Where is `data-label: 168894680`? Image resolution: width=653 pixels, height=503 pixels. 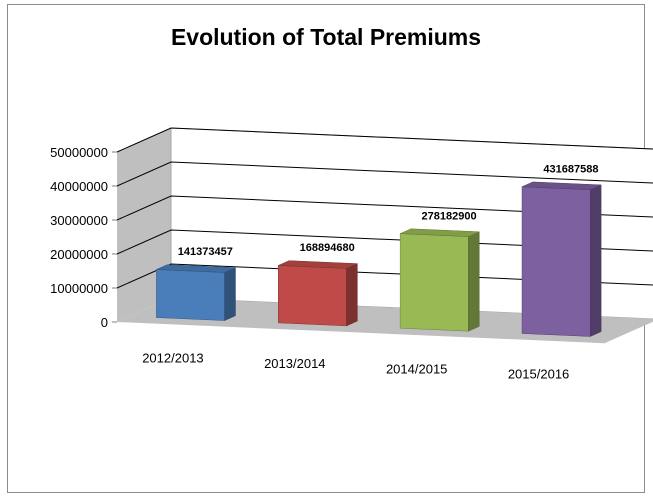 data-label: 168894680 is located at coordinates (327, 248).